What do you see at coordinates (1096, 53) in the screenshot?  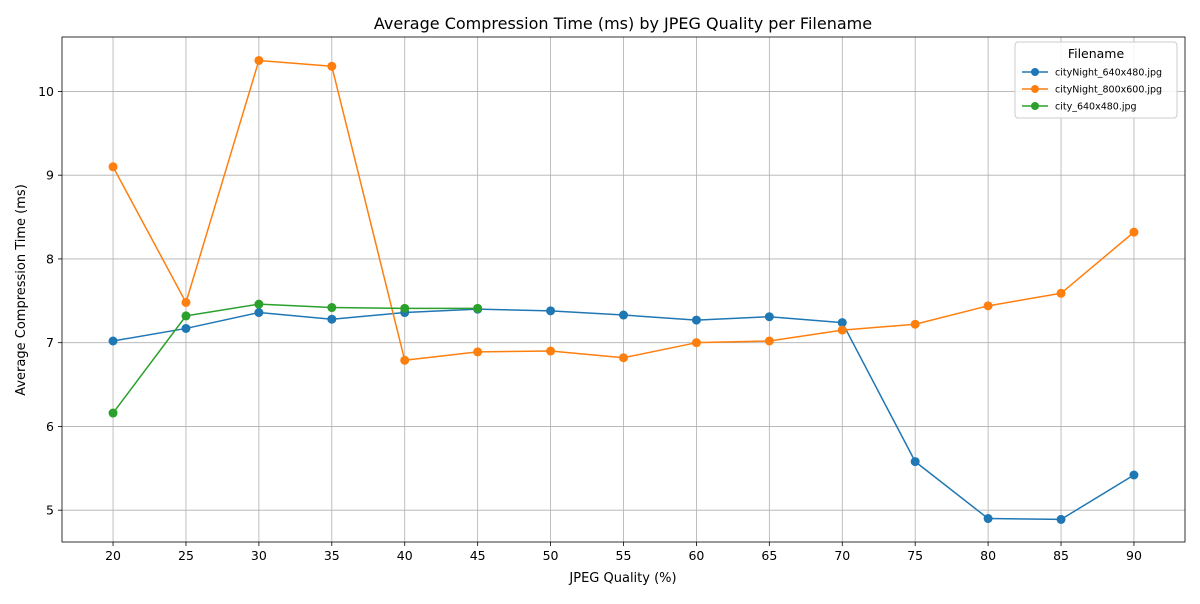 I see `legend-title: Filename` at bounding box center [1096, 53].